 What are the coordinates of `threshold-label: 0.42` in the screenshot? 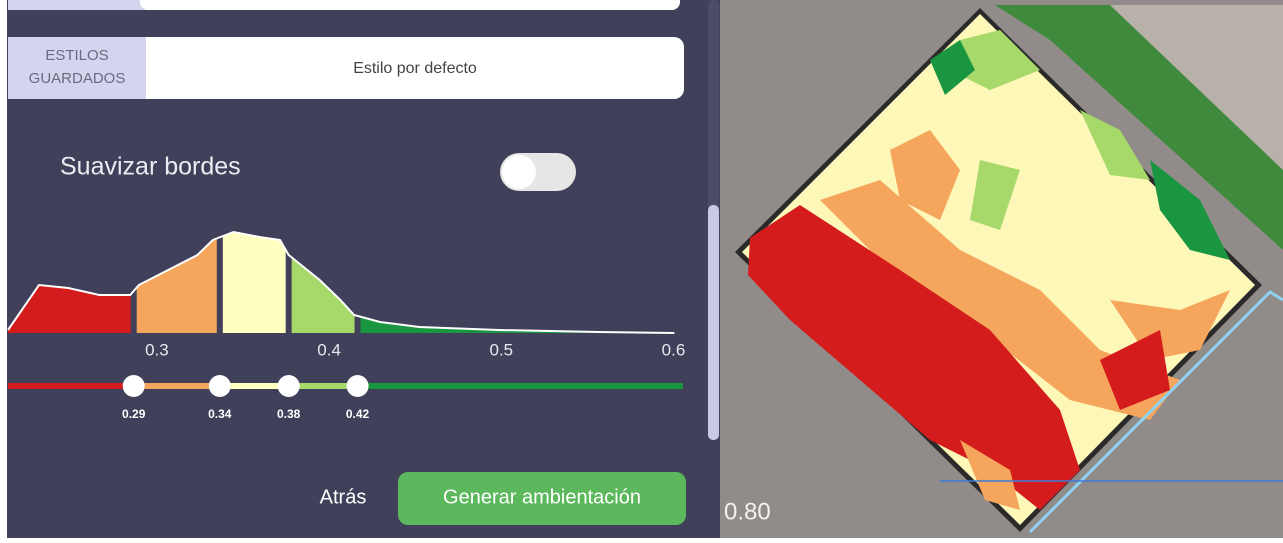 It's located at (358, 414).